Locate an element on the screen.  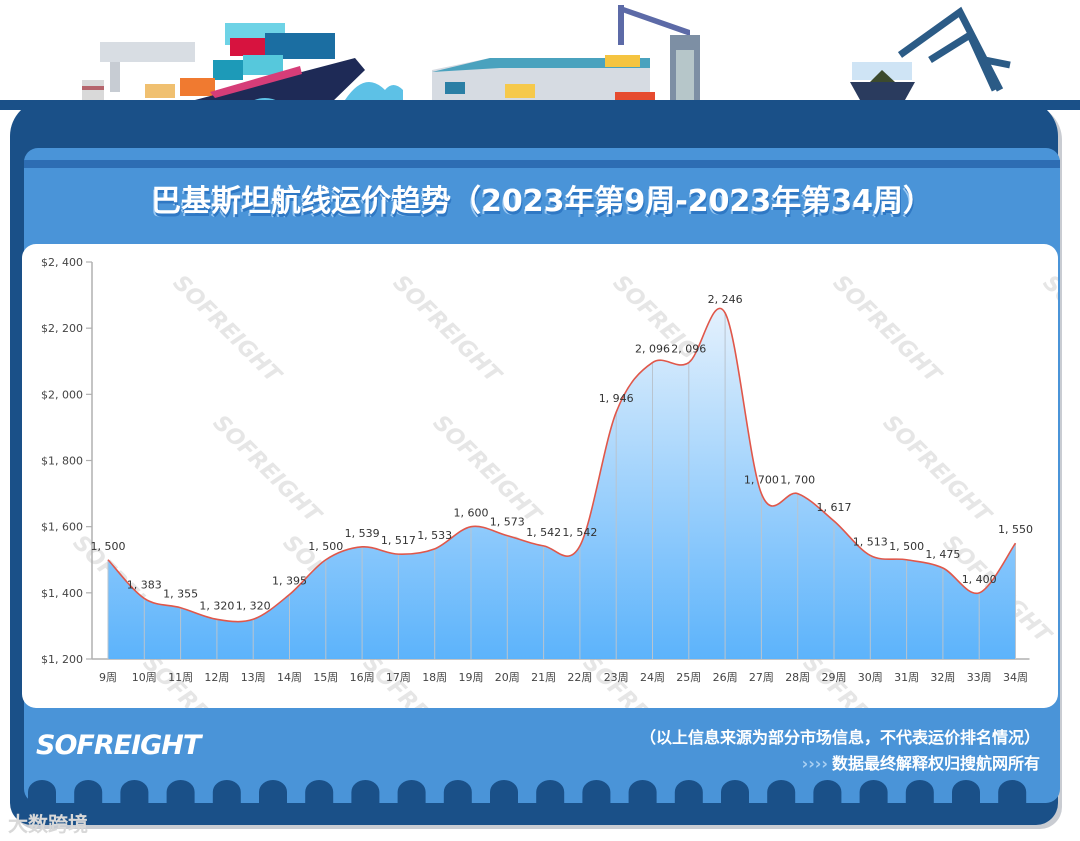
svg-text: 20周 is located at coordinates (507, 677).